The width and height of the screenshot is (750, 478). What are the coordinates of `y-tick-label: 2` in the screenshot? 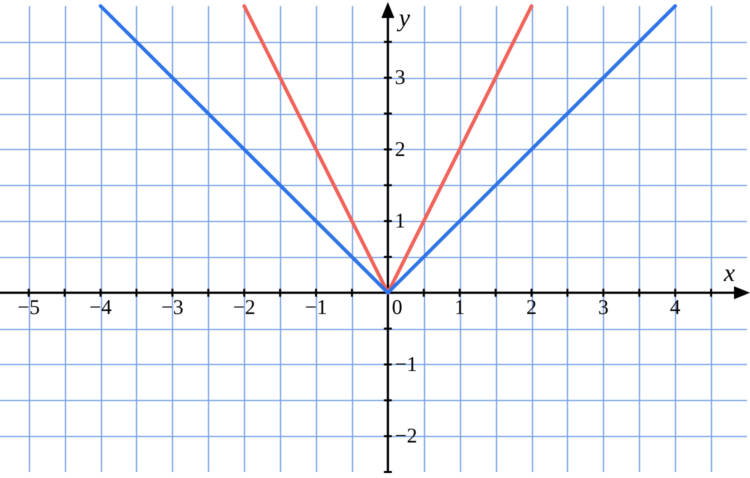 It's located at (400, 148).